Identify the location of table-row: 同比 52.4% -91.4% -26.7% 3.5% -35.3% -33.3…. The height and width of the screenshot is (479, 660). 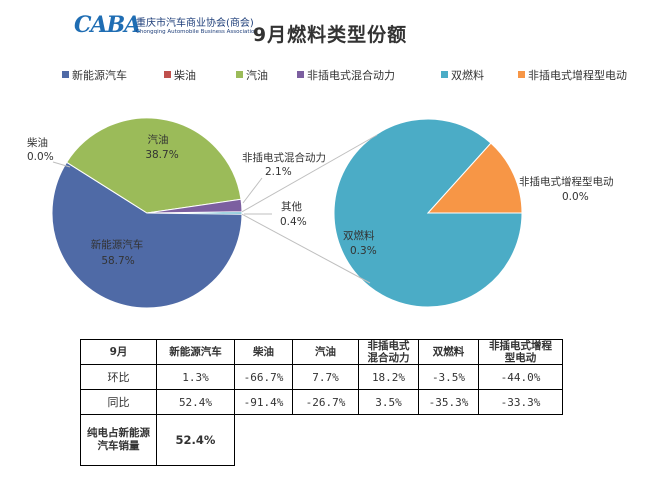
(321, 402).